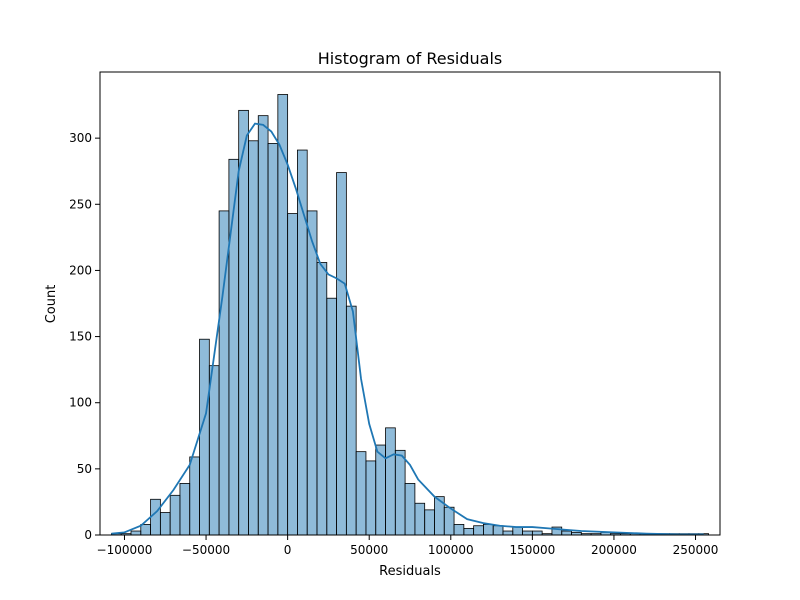 The width and height of the screenshot is (800, 600). What do you see at coordinates (80, 270) in the screenshot?
I see `y-tick-label: 200` at bounding box center [80, 270].